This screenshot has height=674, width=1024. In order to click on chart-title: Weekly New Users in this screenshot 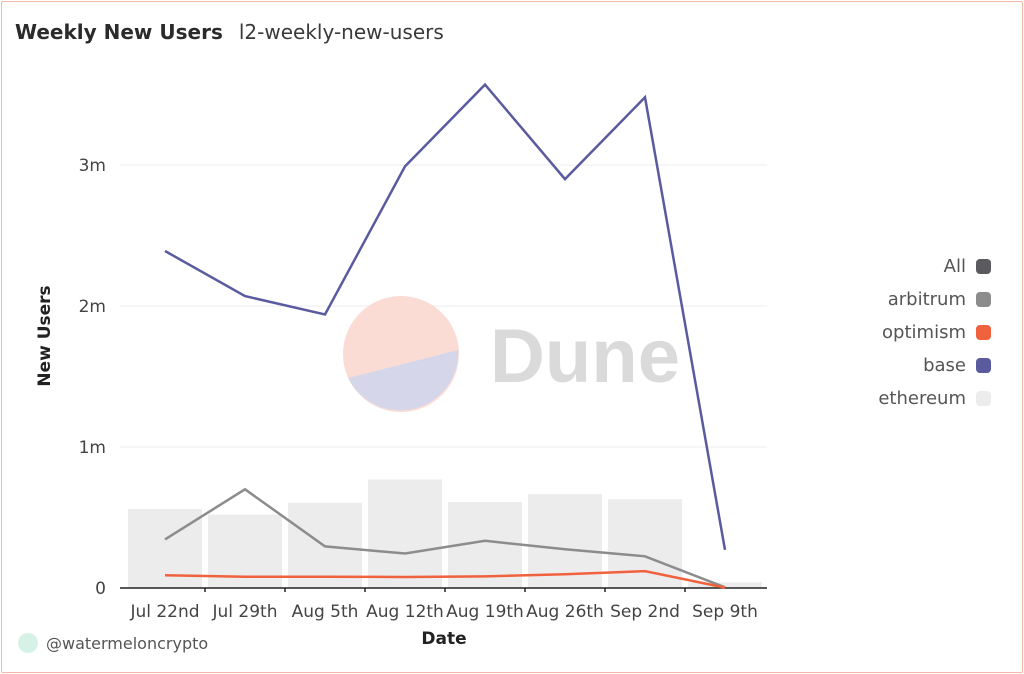, I will do `click(119, 32)`.